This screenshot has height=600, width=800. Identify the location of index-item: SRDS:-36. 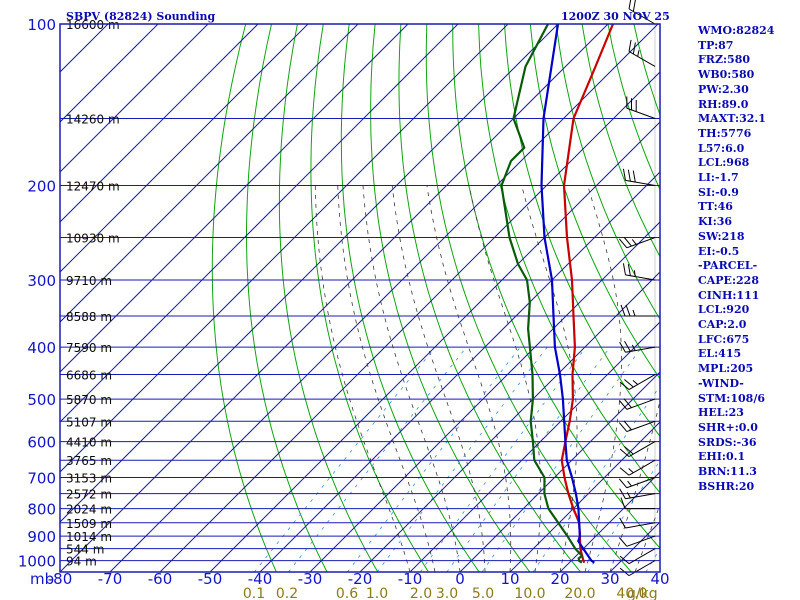
(727, 442).